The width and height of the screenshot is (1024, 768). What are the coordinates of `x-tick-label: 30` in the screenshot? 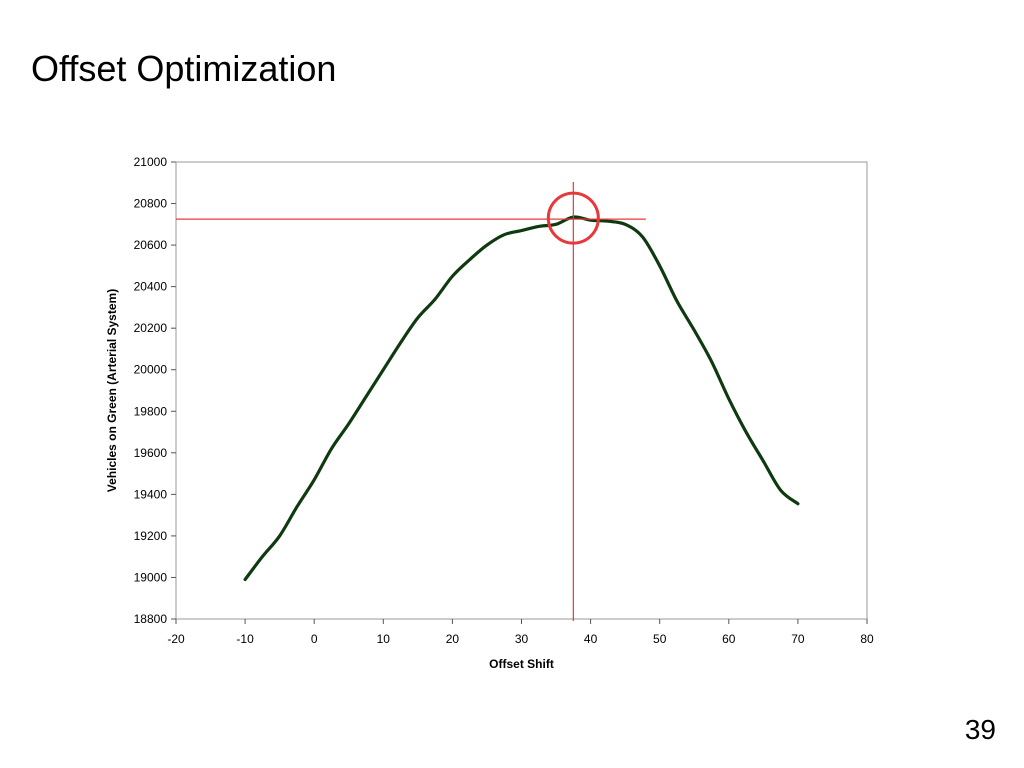 It's located at (522, 639).